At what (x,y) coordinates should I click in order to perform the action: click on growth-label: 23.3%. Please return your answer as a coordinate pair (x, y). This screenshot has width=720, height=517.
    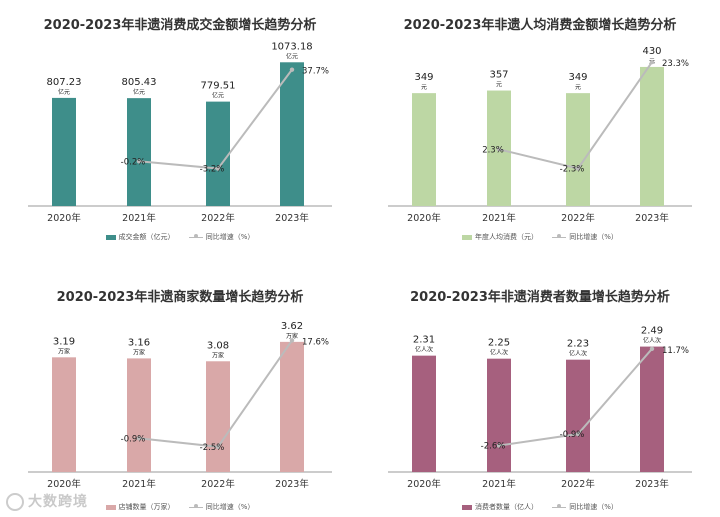
    Looking at the image, I should click on (675, 64).